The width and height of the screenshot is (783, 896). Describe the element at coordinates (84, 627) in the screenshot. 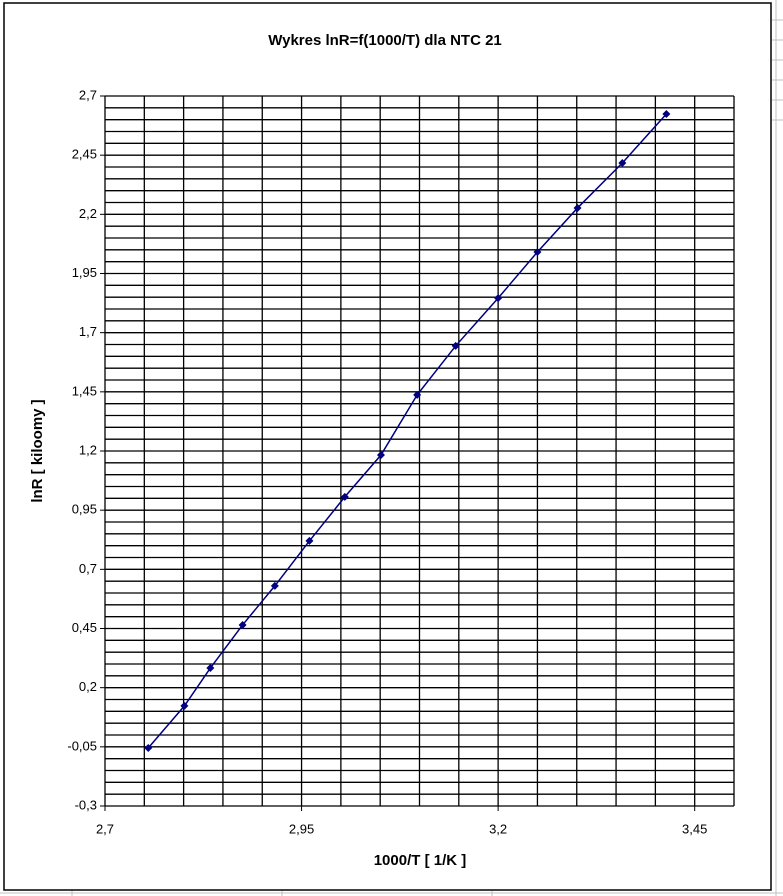

I see `y-tick-label: 0,45` at that location.